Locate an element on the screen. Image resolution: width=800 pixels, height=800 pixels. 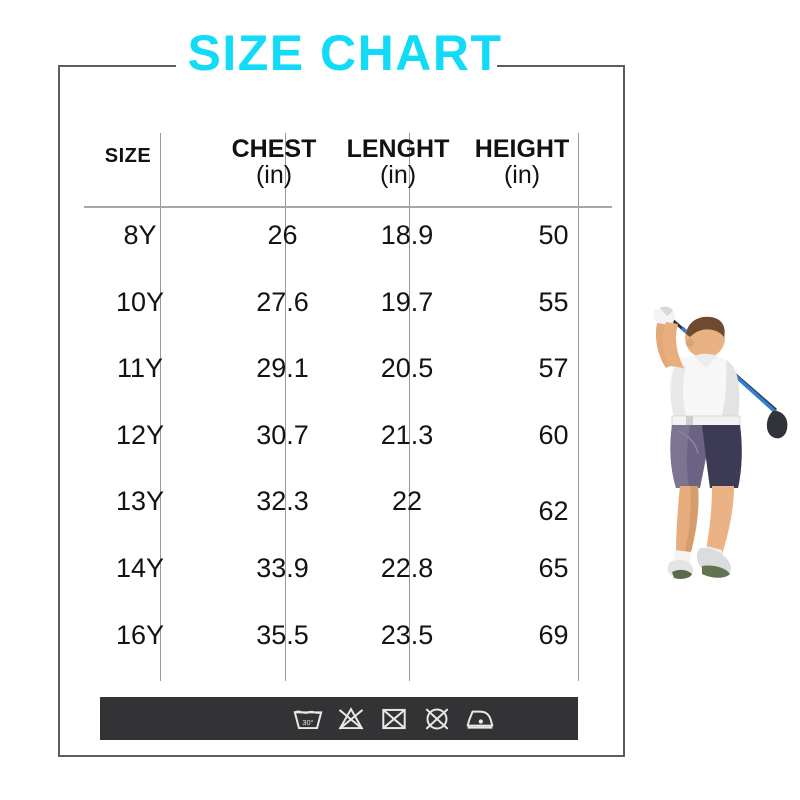
header-underline is located at coordinates (348, 207).